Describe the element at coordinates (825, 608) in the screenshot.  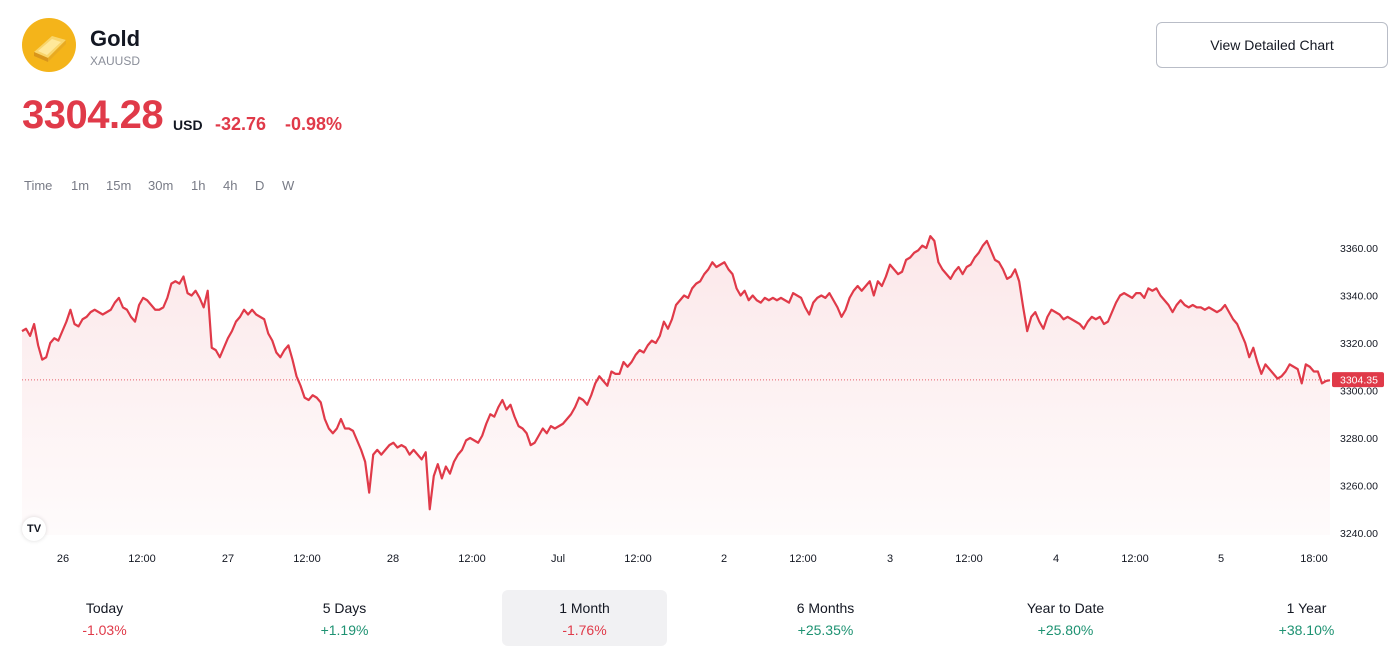
I see `period-label: 6 Months` at that location.